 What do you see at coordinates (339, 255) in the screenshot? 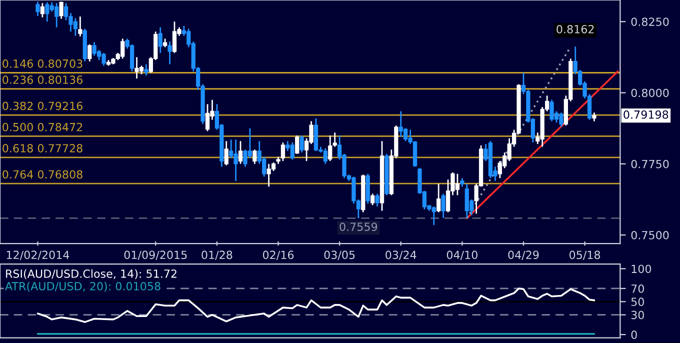
I see `x-tick-label: 03/05` at bounding box center [339, 255].